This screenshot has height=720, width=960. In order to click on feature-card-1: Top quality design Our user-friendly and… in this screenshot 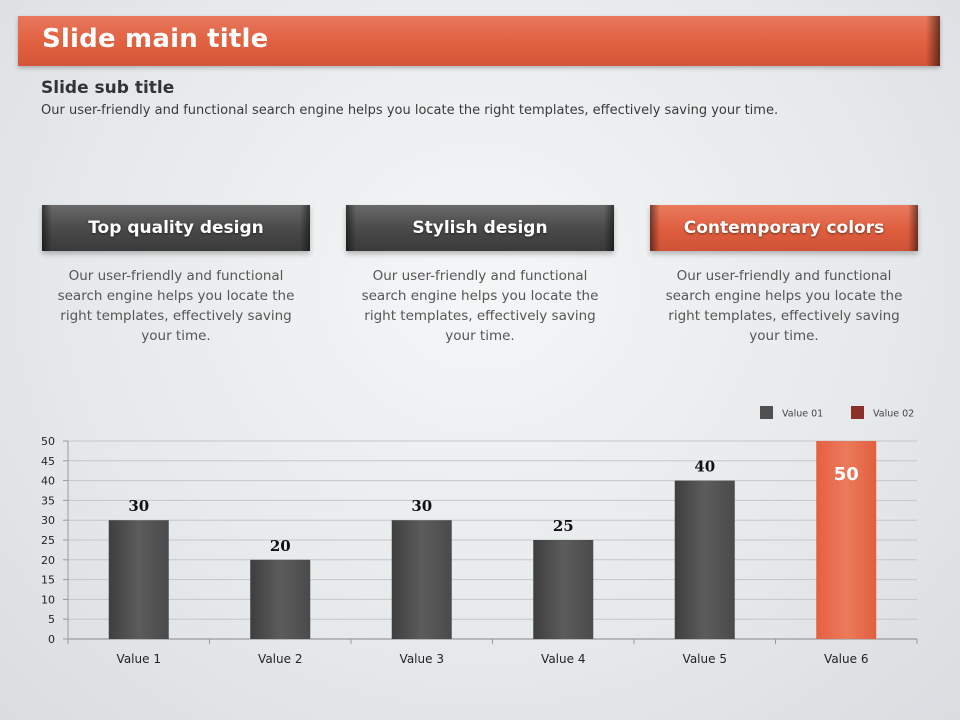, I will do `click(176, 275)`.